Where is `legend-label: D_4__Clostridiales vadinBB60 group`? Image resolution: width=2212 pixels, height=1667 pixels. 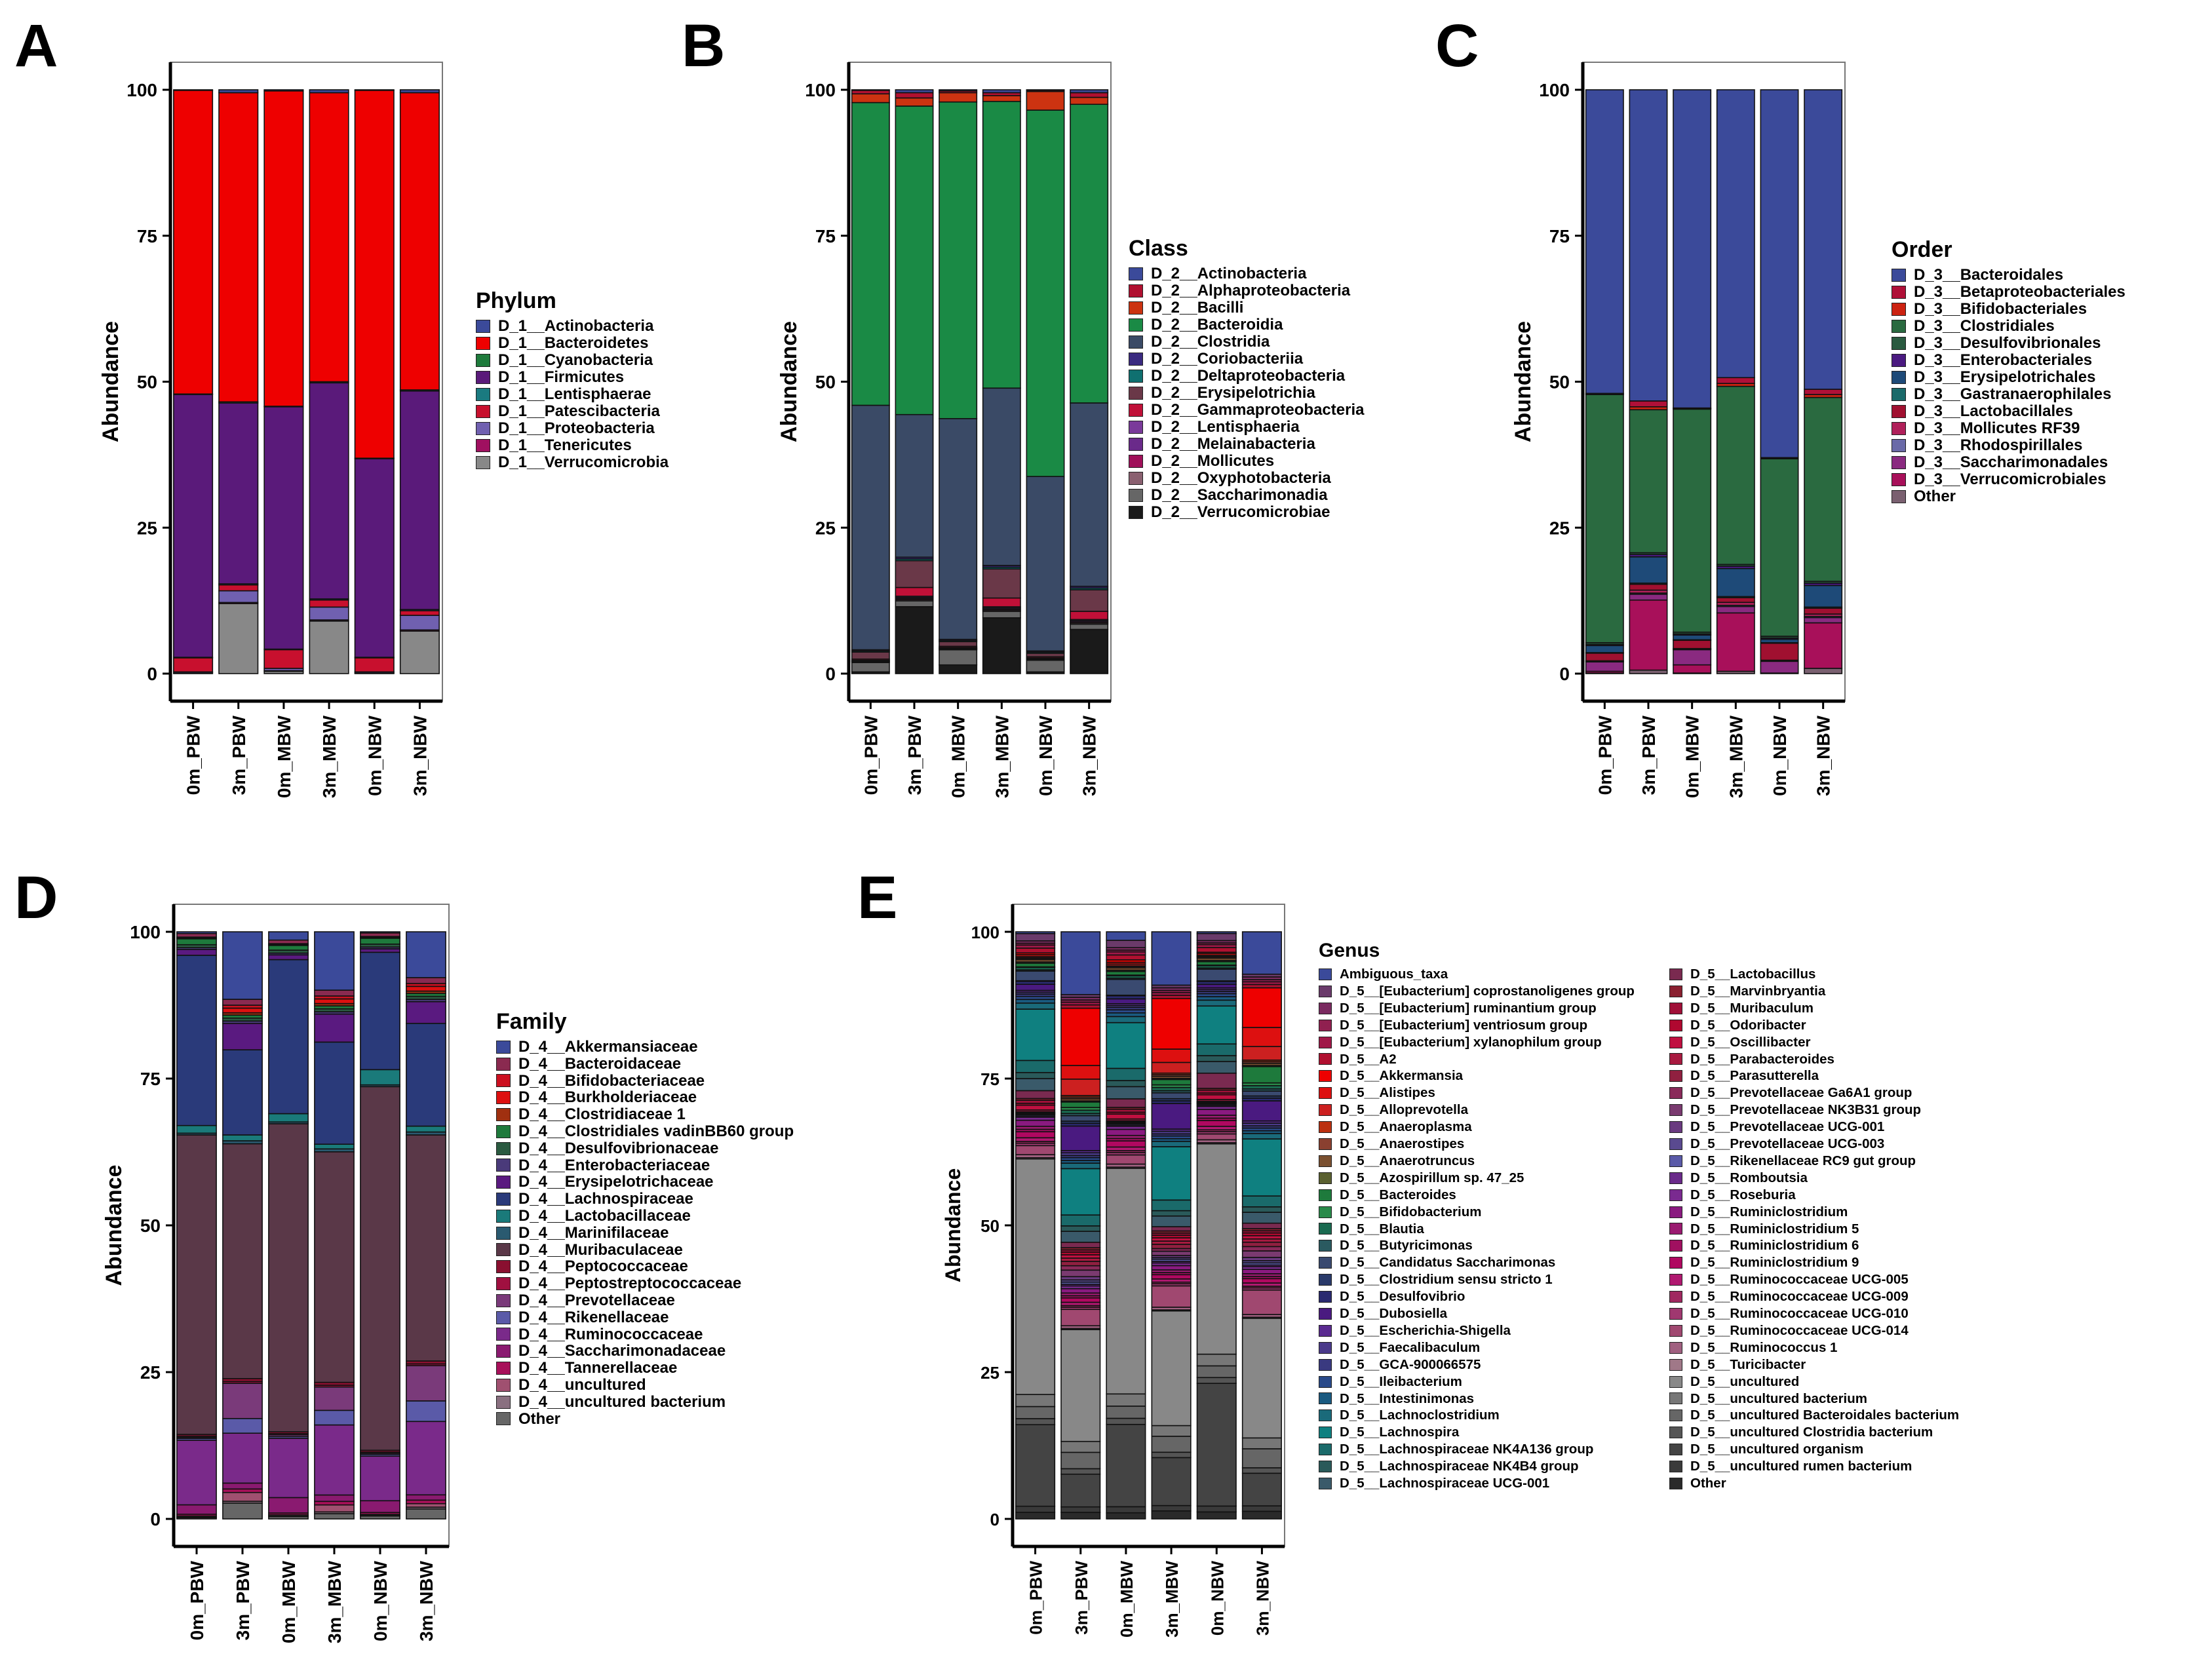 legend-label: D_4__Clostridiales vadinBB60 group is located at coordinates (656, 1131).